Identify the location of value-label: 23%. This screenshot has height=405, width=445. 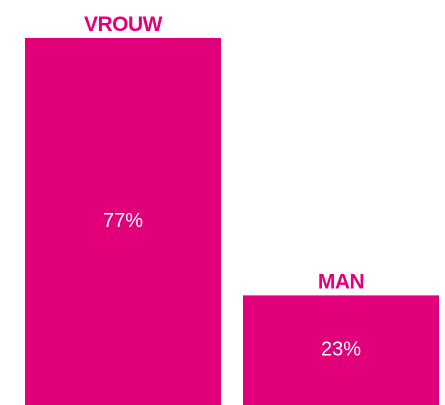
(341, 349).